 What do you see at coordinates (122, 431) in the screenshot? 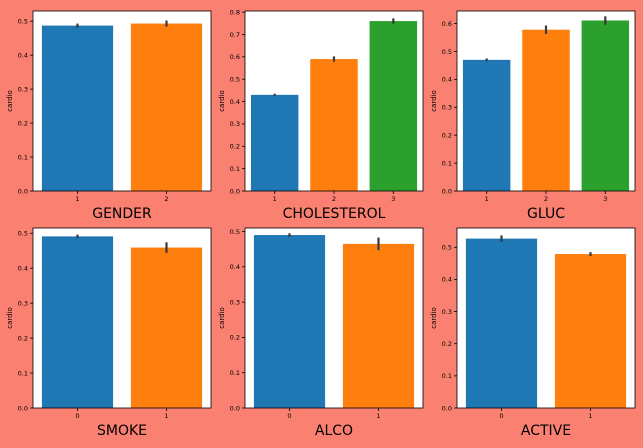
I see `x-axis-label: SMOKE` at bounding box center [122, 431].